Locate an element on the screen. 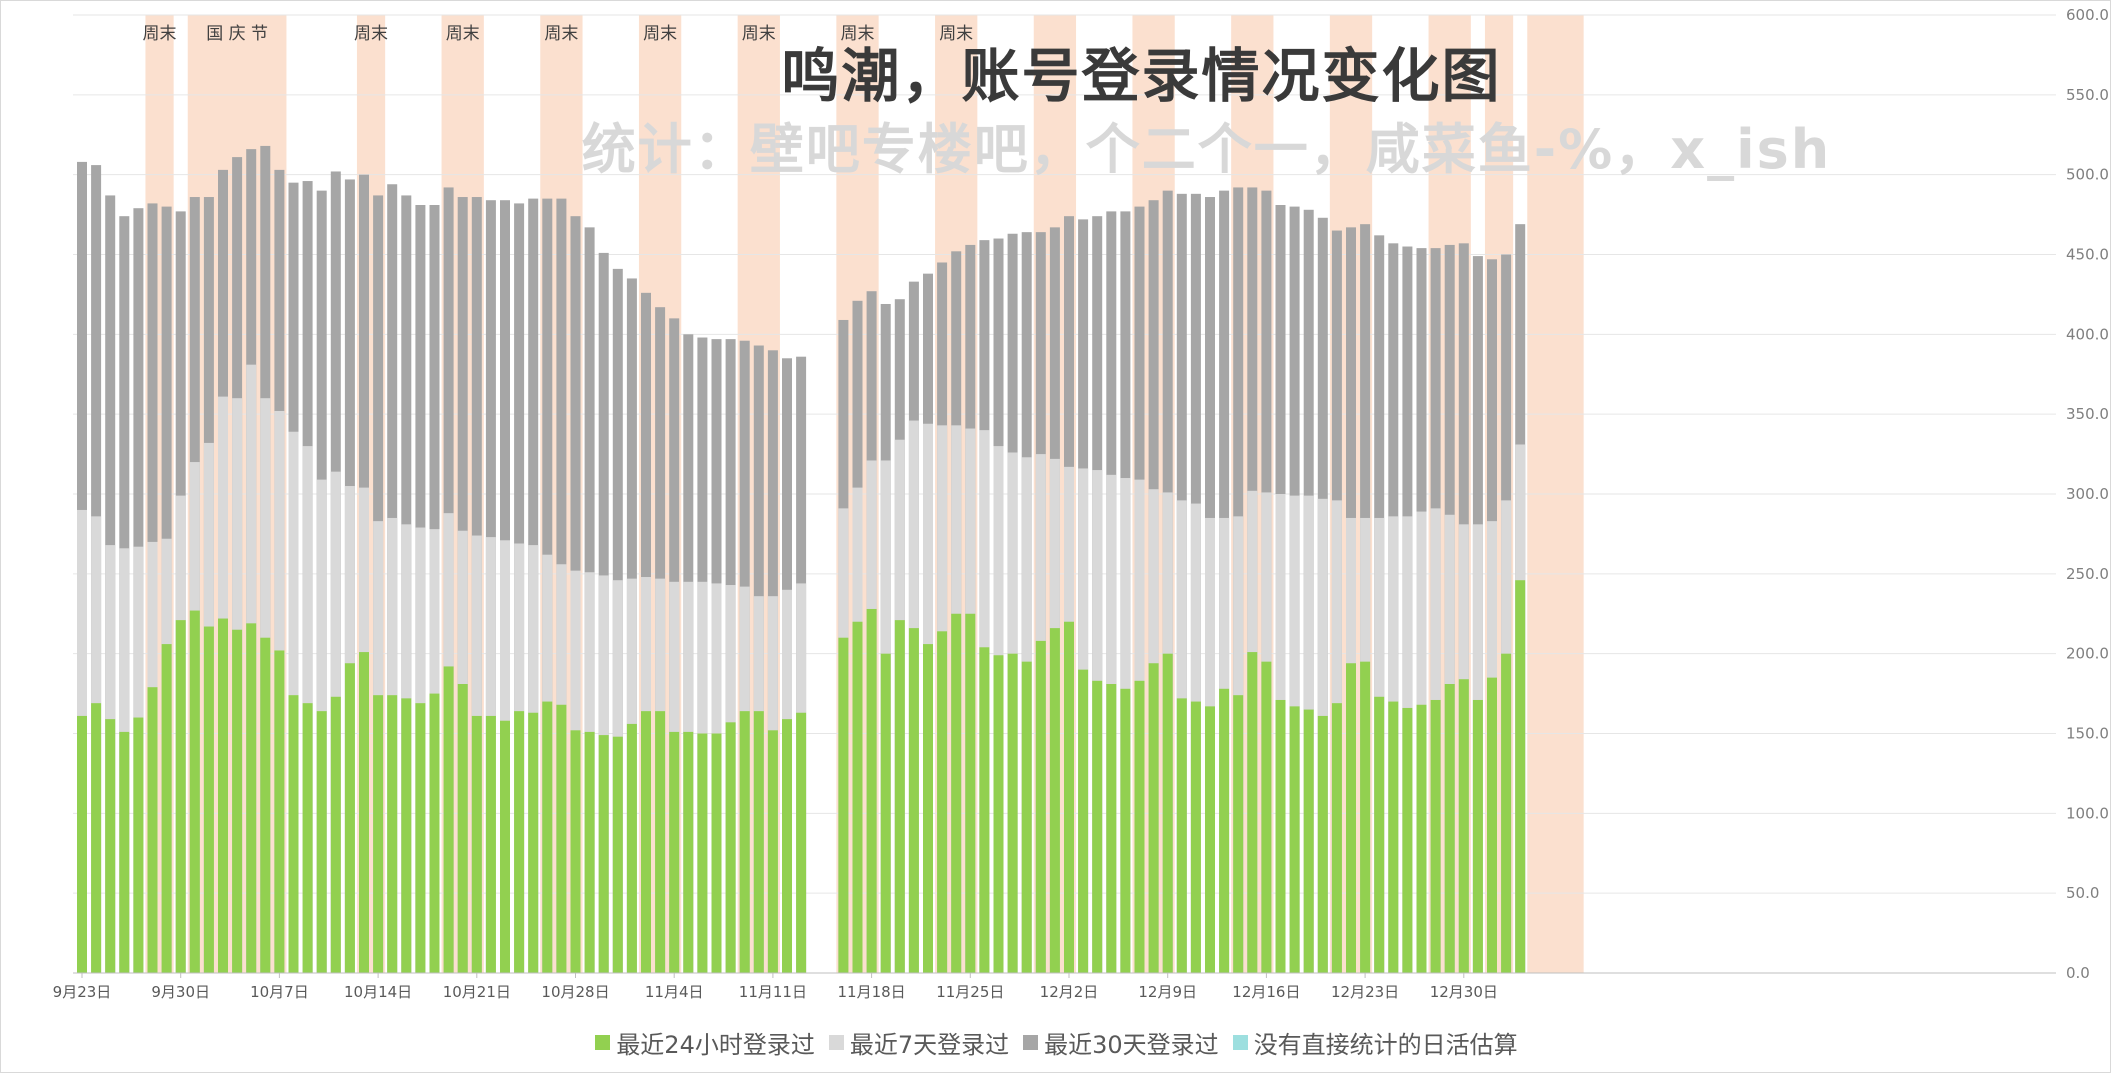 This screenshot has width=2111, height=1074. chart-title: 鸣潮，账号登录情况变化图 is located at coordinates (1141, 76).